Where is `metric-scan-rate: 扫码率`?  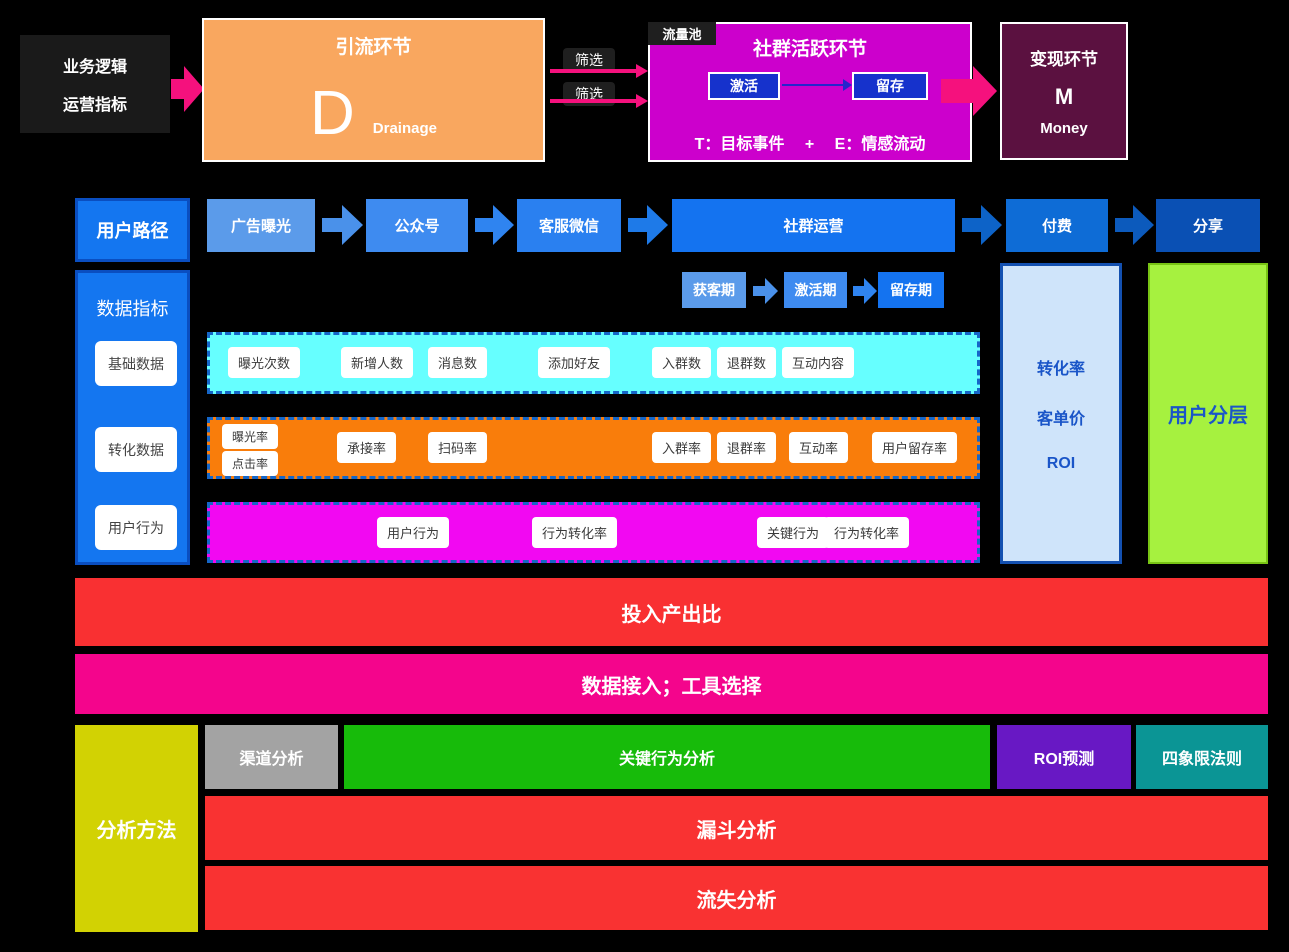
metric-scan-rate: 扫码率 is located at coordinates (458, 447).